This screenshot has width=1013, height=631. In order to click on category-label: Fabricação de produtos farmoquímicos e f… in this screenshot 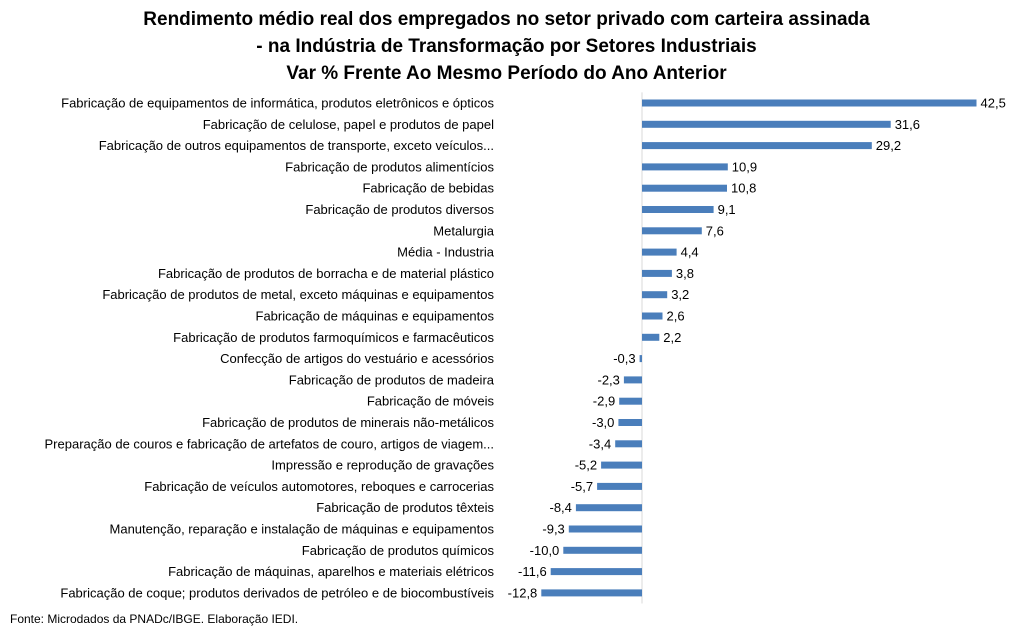, I will do `click(333, 337)`.